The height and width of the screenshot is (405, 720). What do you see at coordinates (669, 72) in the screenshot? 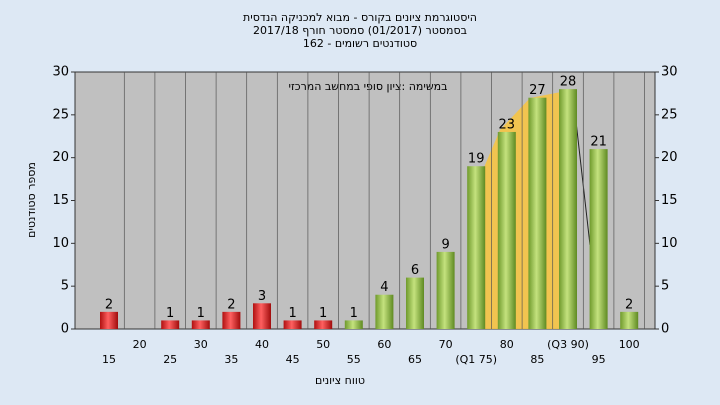
I see `y-tick-label-right: 30` at bounding box center [669, 72].